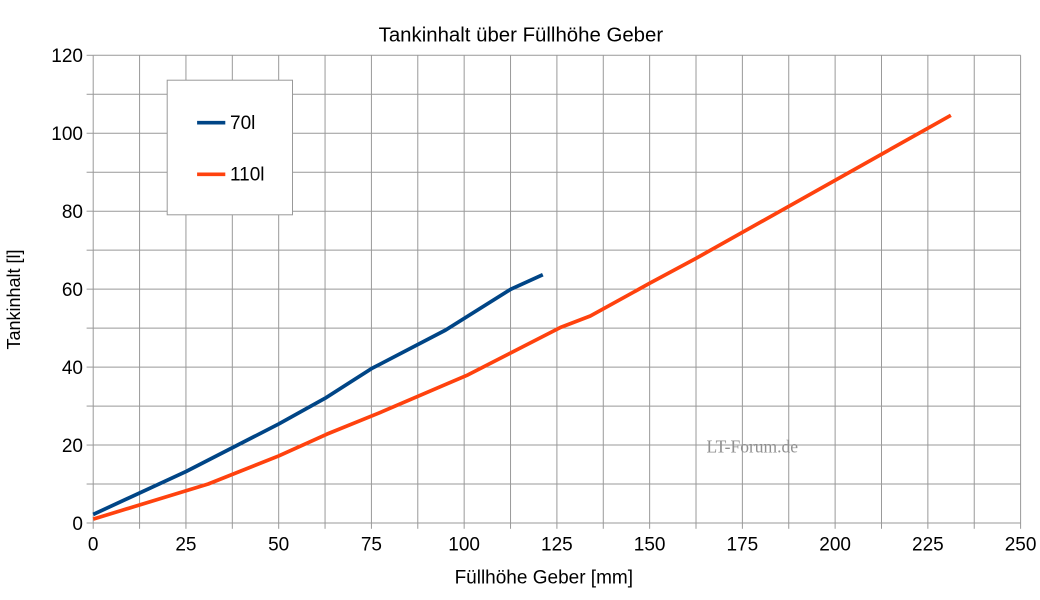  What do you see at coordinates (650, 544) in the screenshot?
I see `svg-text: 150` at bounding box center [650, 544].